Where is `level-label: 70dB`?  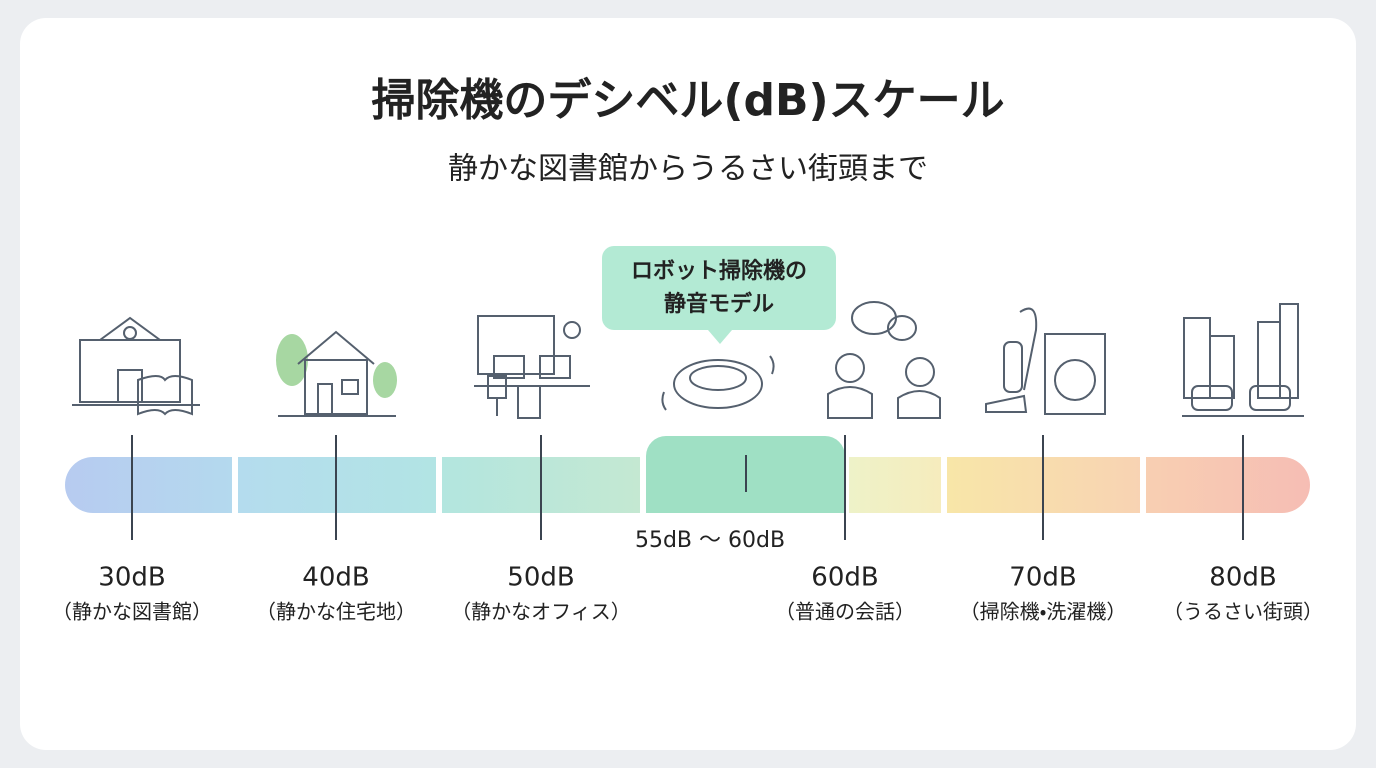
level-label: 70dB is located at coordinates (1042, 578).